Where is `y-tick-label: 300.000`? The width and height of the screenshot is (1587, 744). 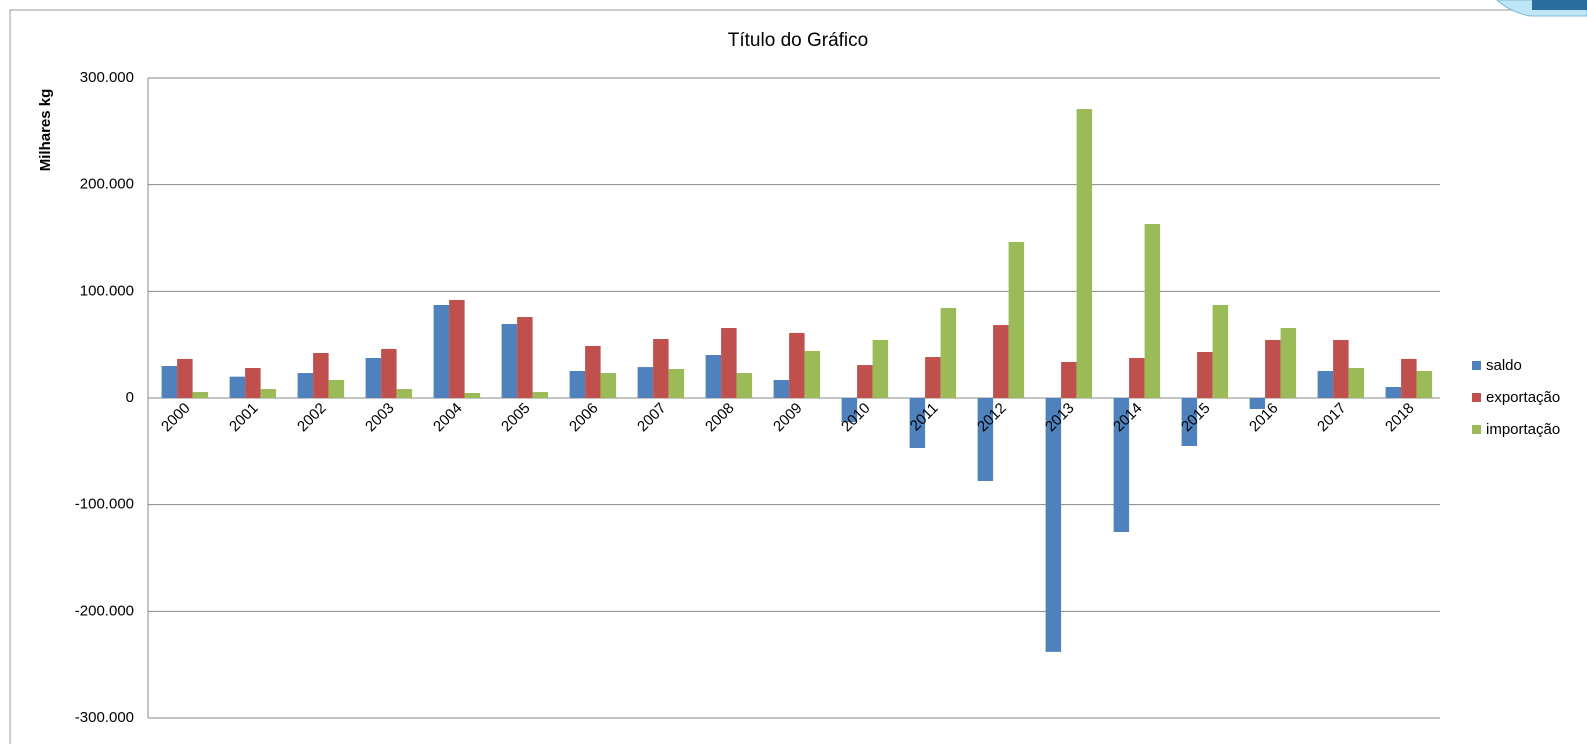
y-tick-label: 300.000 is located at coordinates (107, 77).